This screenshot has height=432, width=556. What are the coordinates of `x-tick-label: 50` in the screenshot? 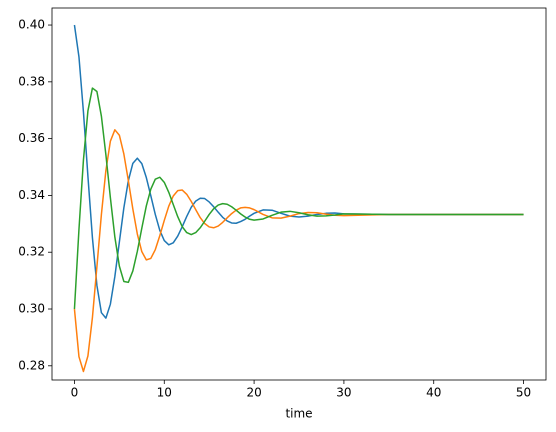 It's located at (523, 393).